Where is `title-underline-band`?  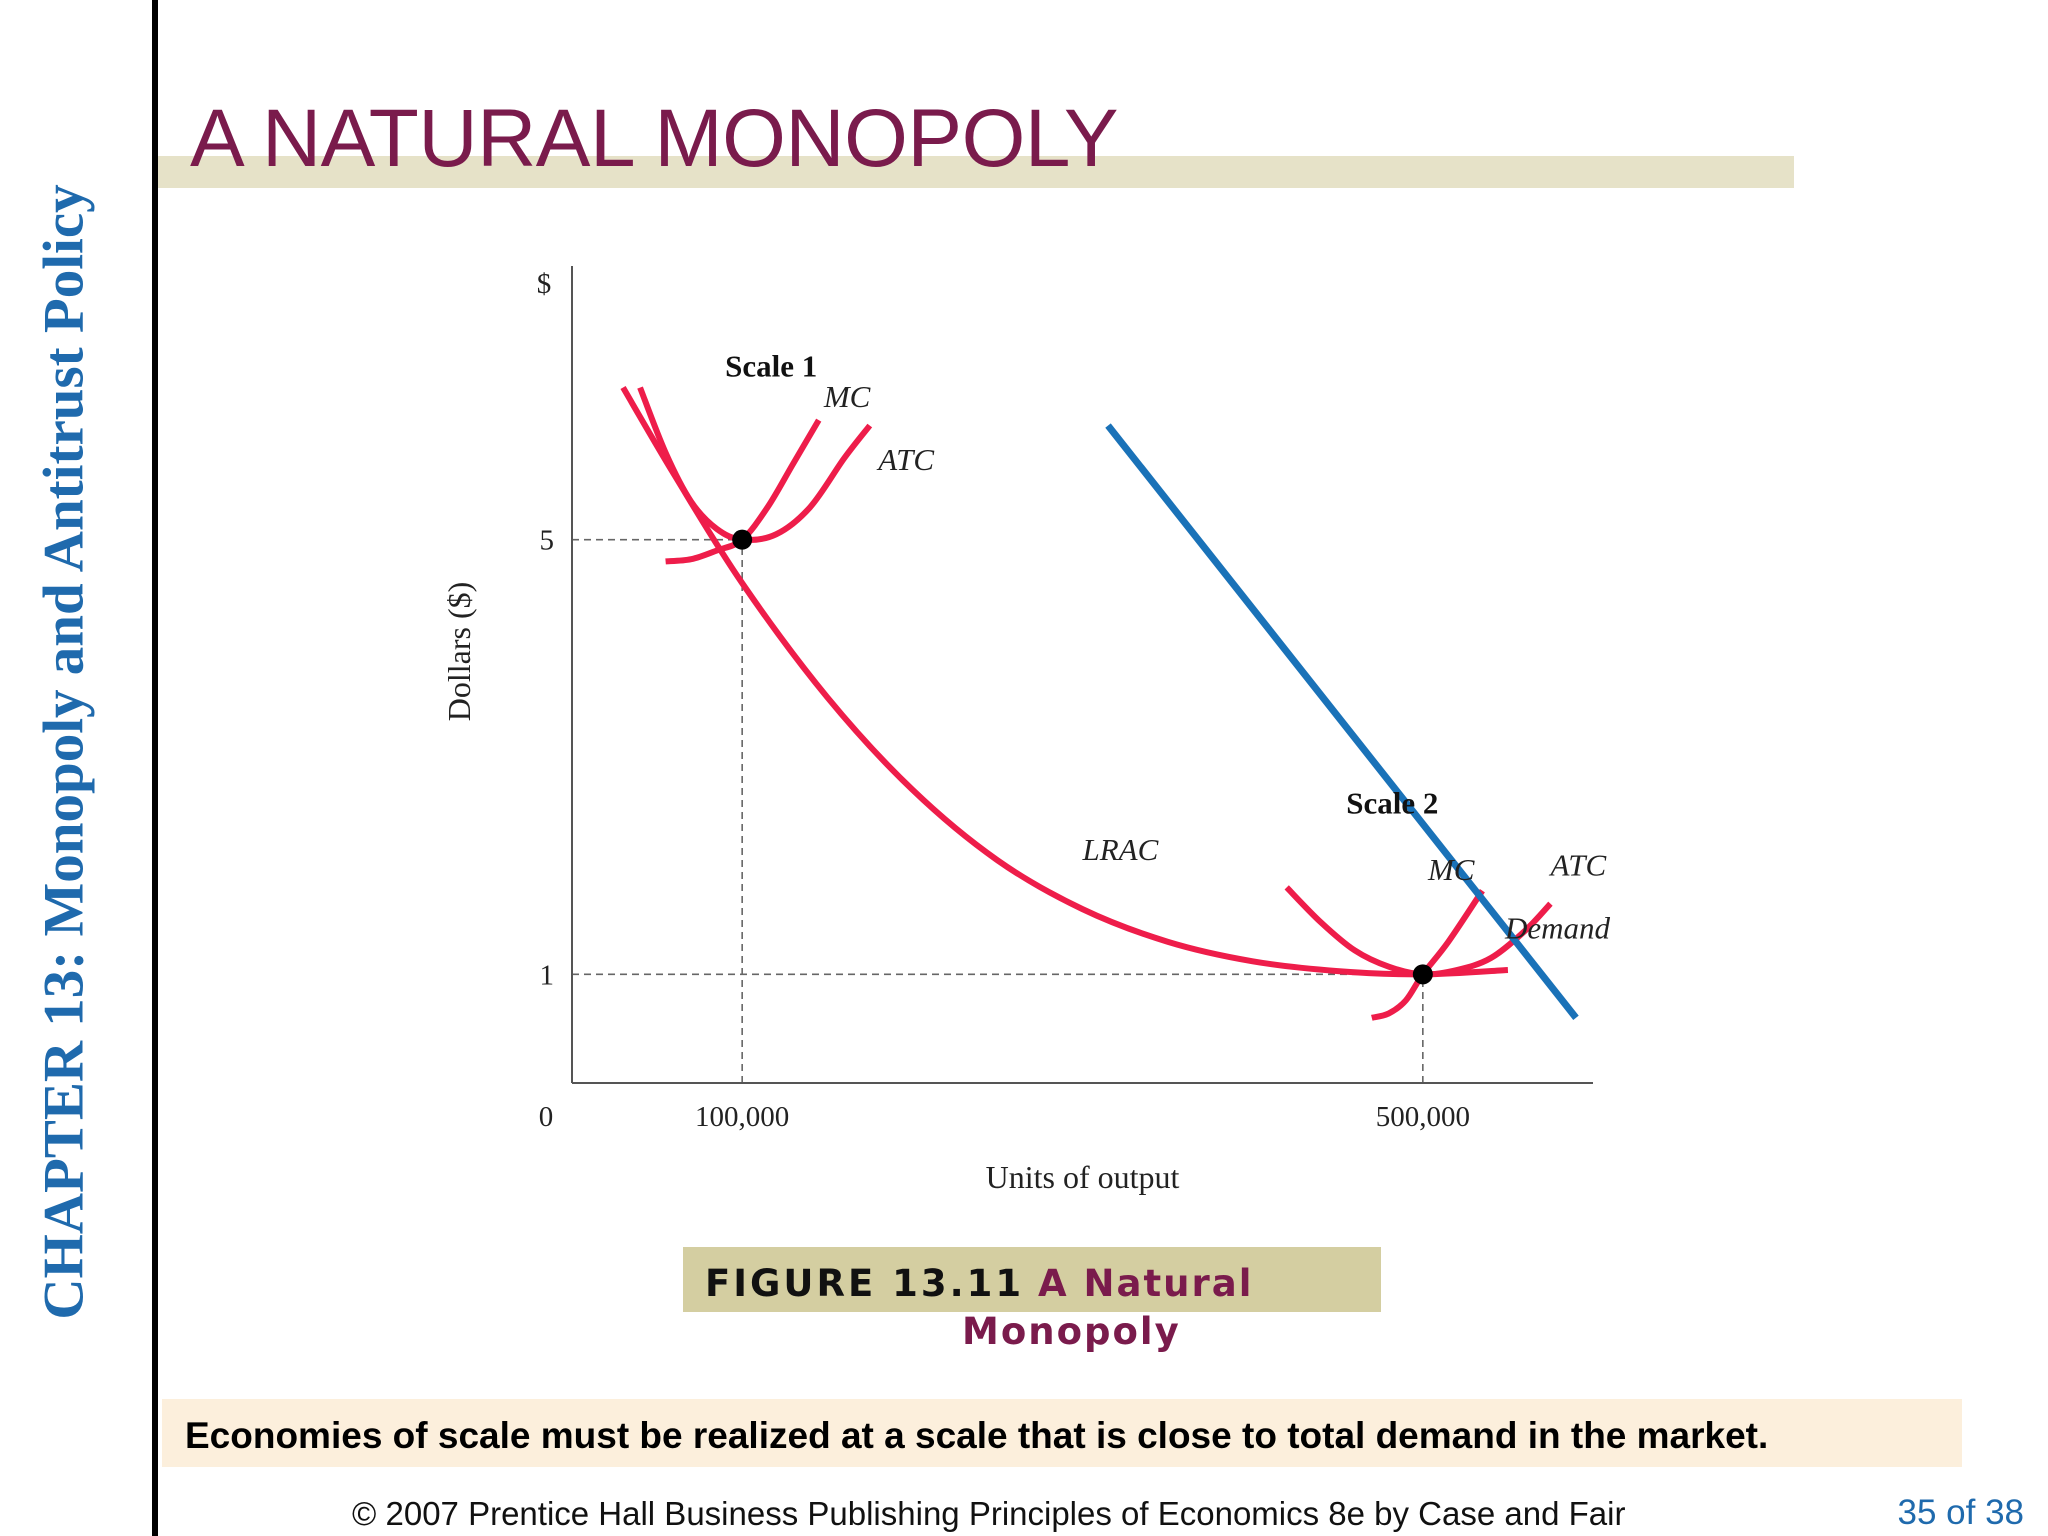 title-underline-band is located at coordinates (976, 172).